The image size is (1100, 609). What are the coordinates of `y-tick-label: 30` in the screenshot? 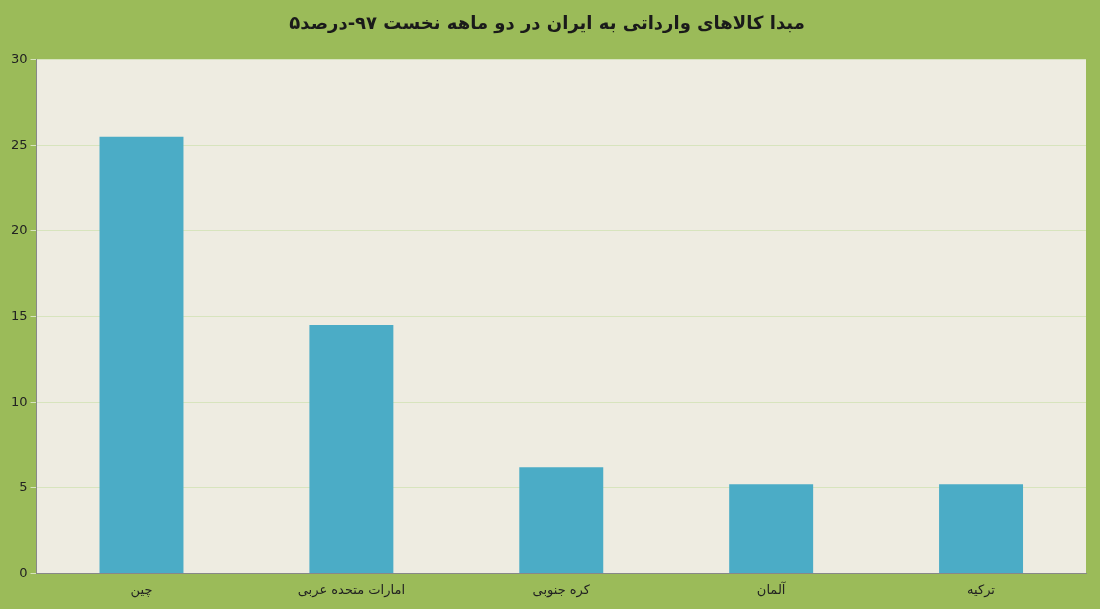 It's located at (19, 58).